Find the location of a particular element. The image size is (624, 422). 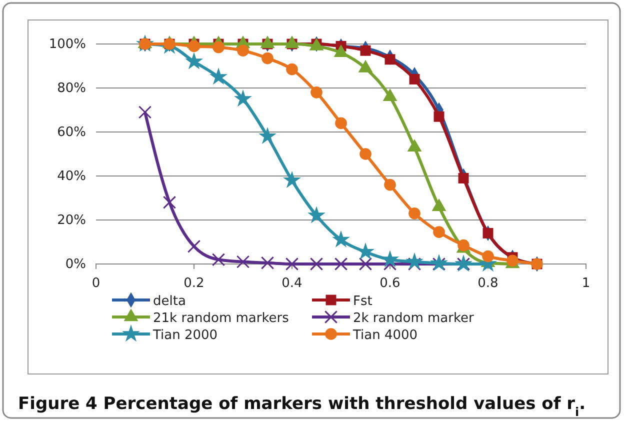

x-tick-label: 0 is located at coordinates (96, 284).